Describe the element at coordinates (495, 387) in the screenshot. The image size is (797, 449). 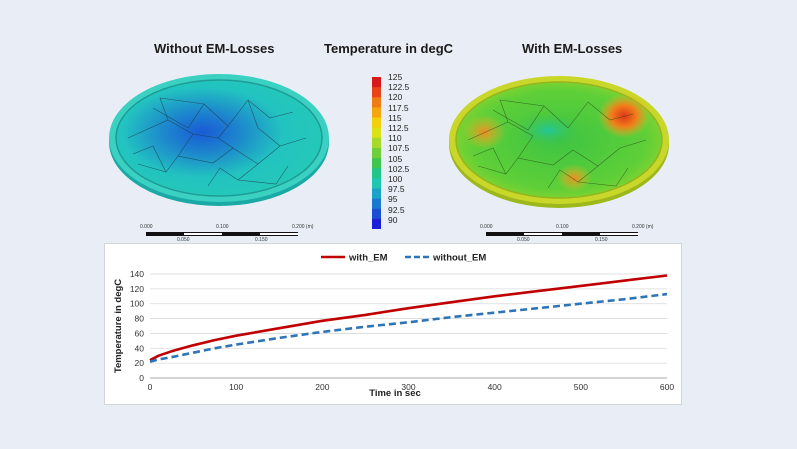
I see `x-tick-label: 400` at that location.